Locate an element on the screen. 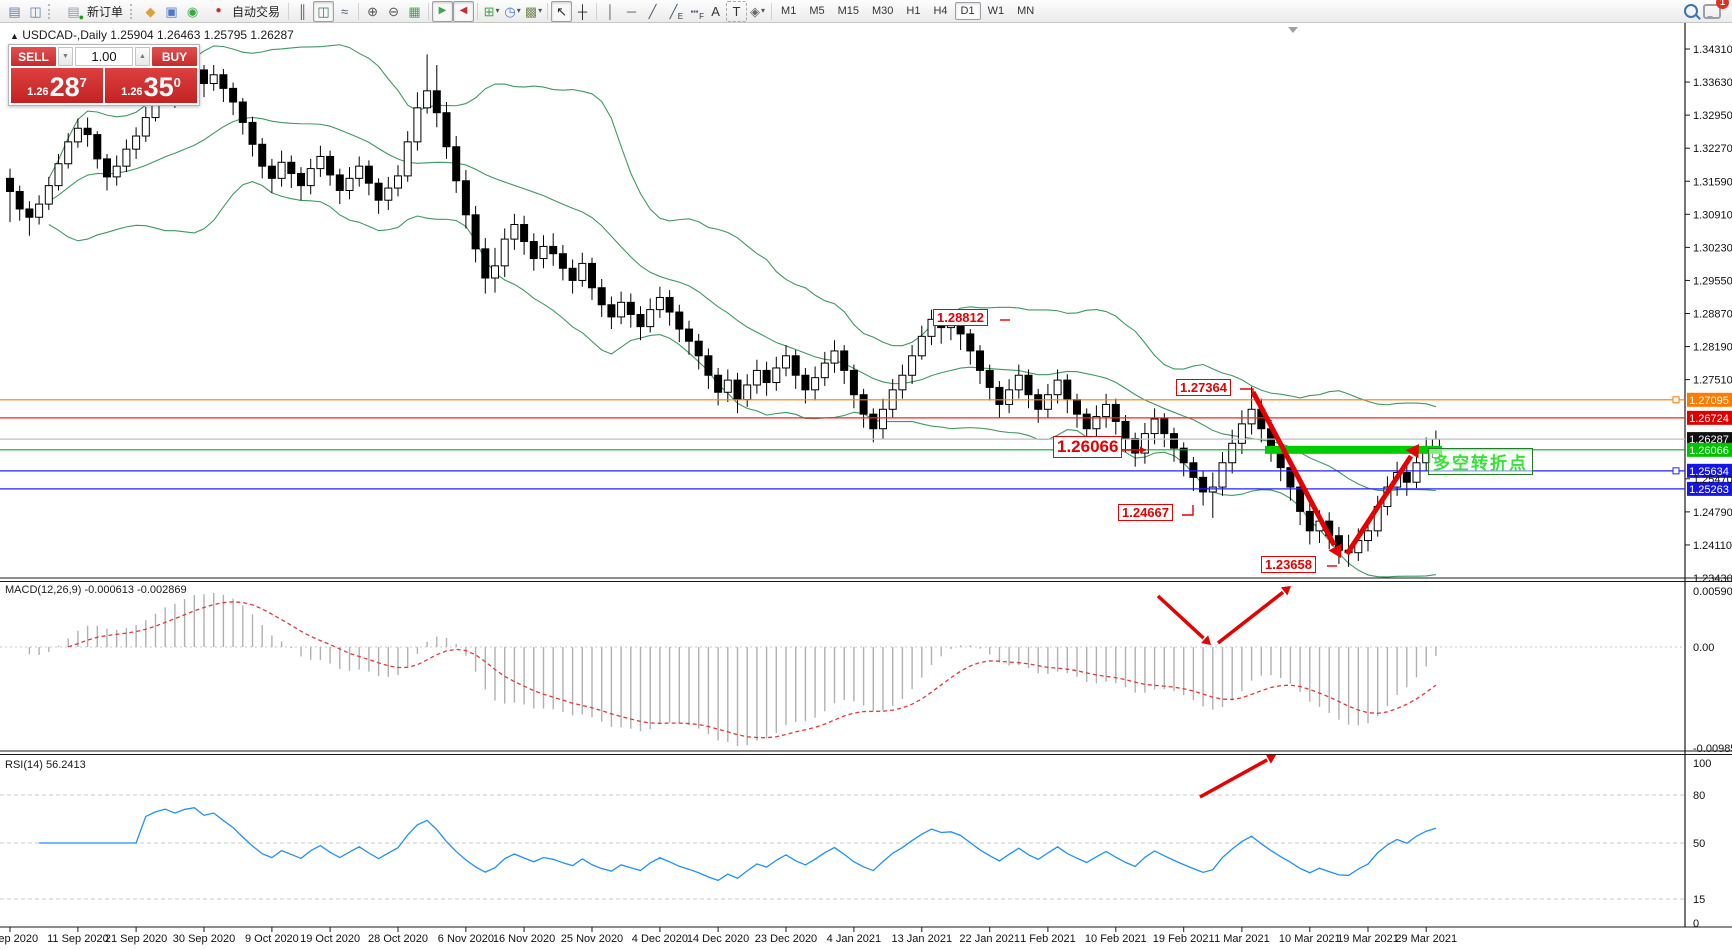  macd-down-arrow is located at coordinates (1180, 617).